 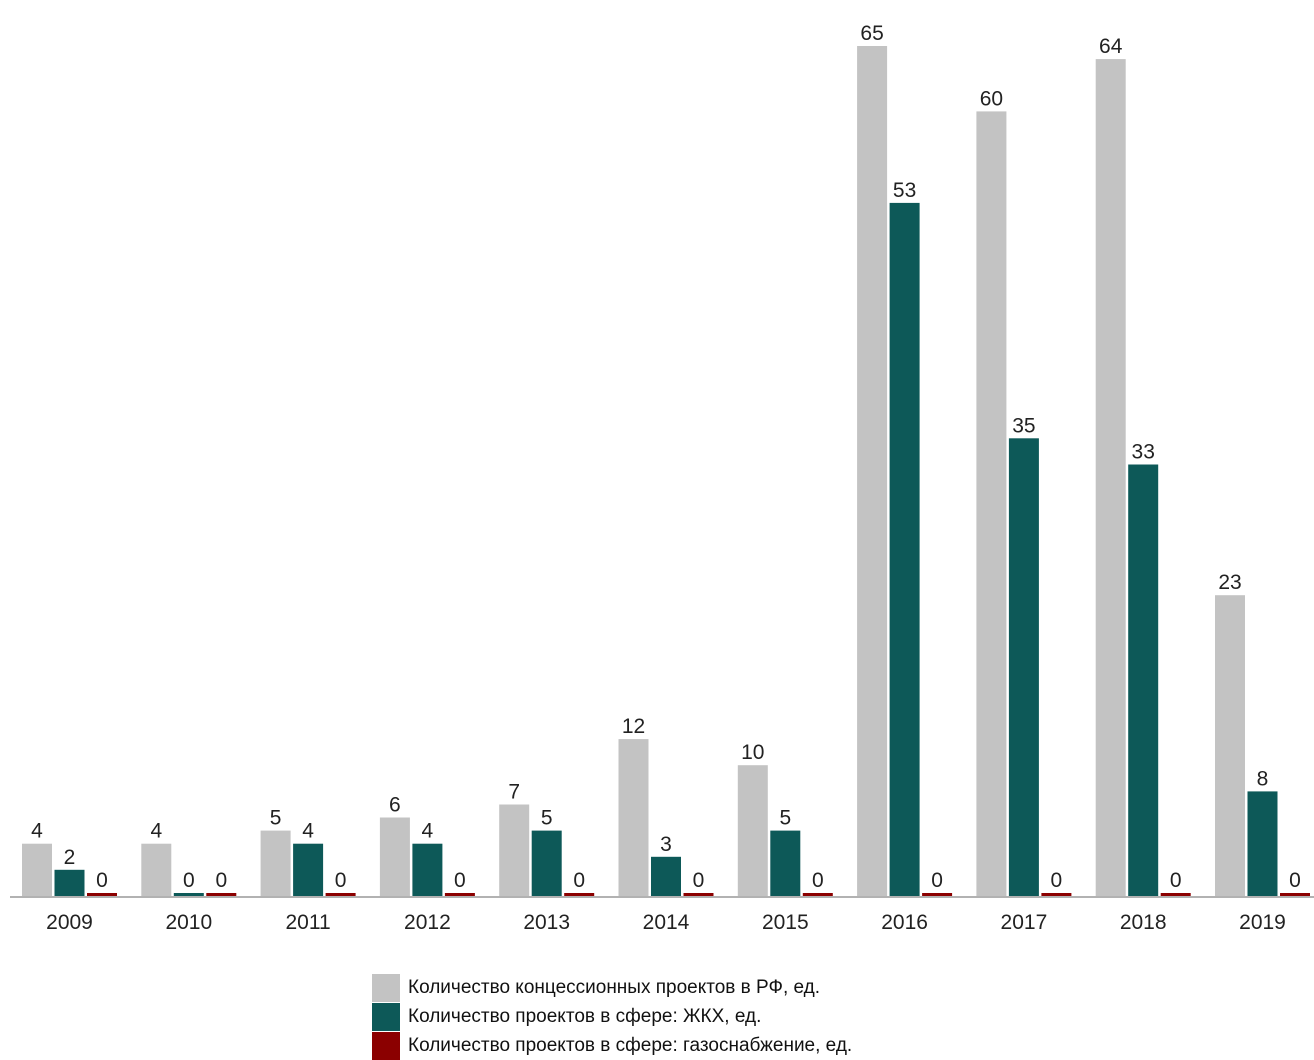 I want to click on bar-housing-2015, so click(x=785, y=863).